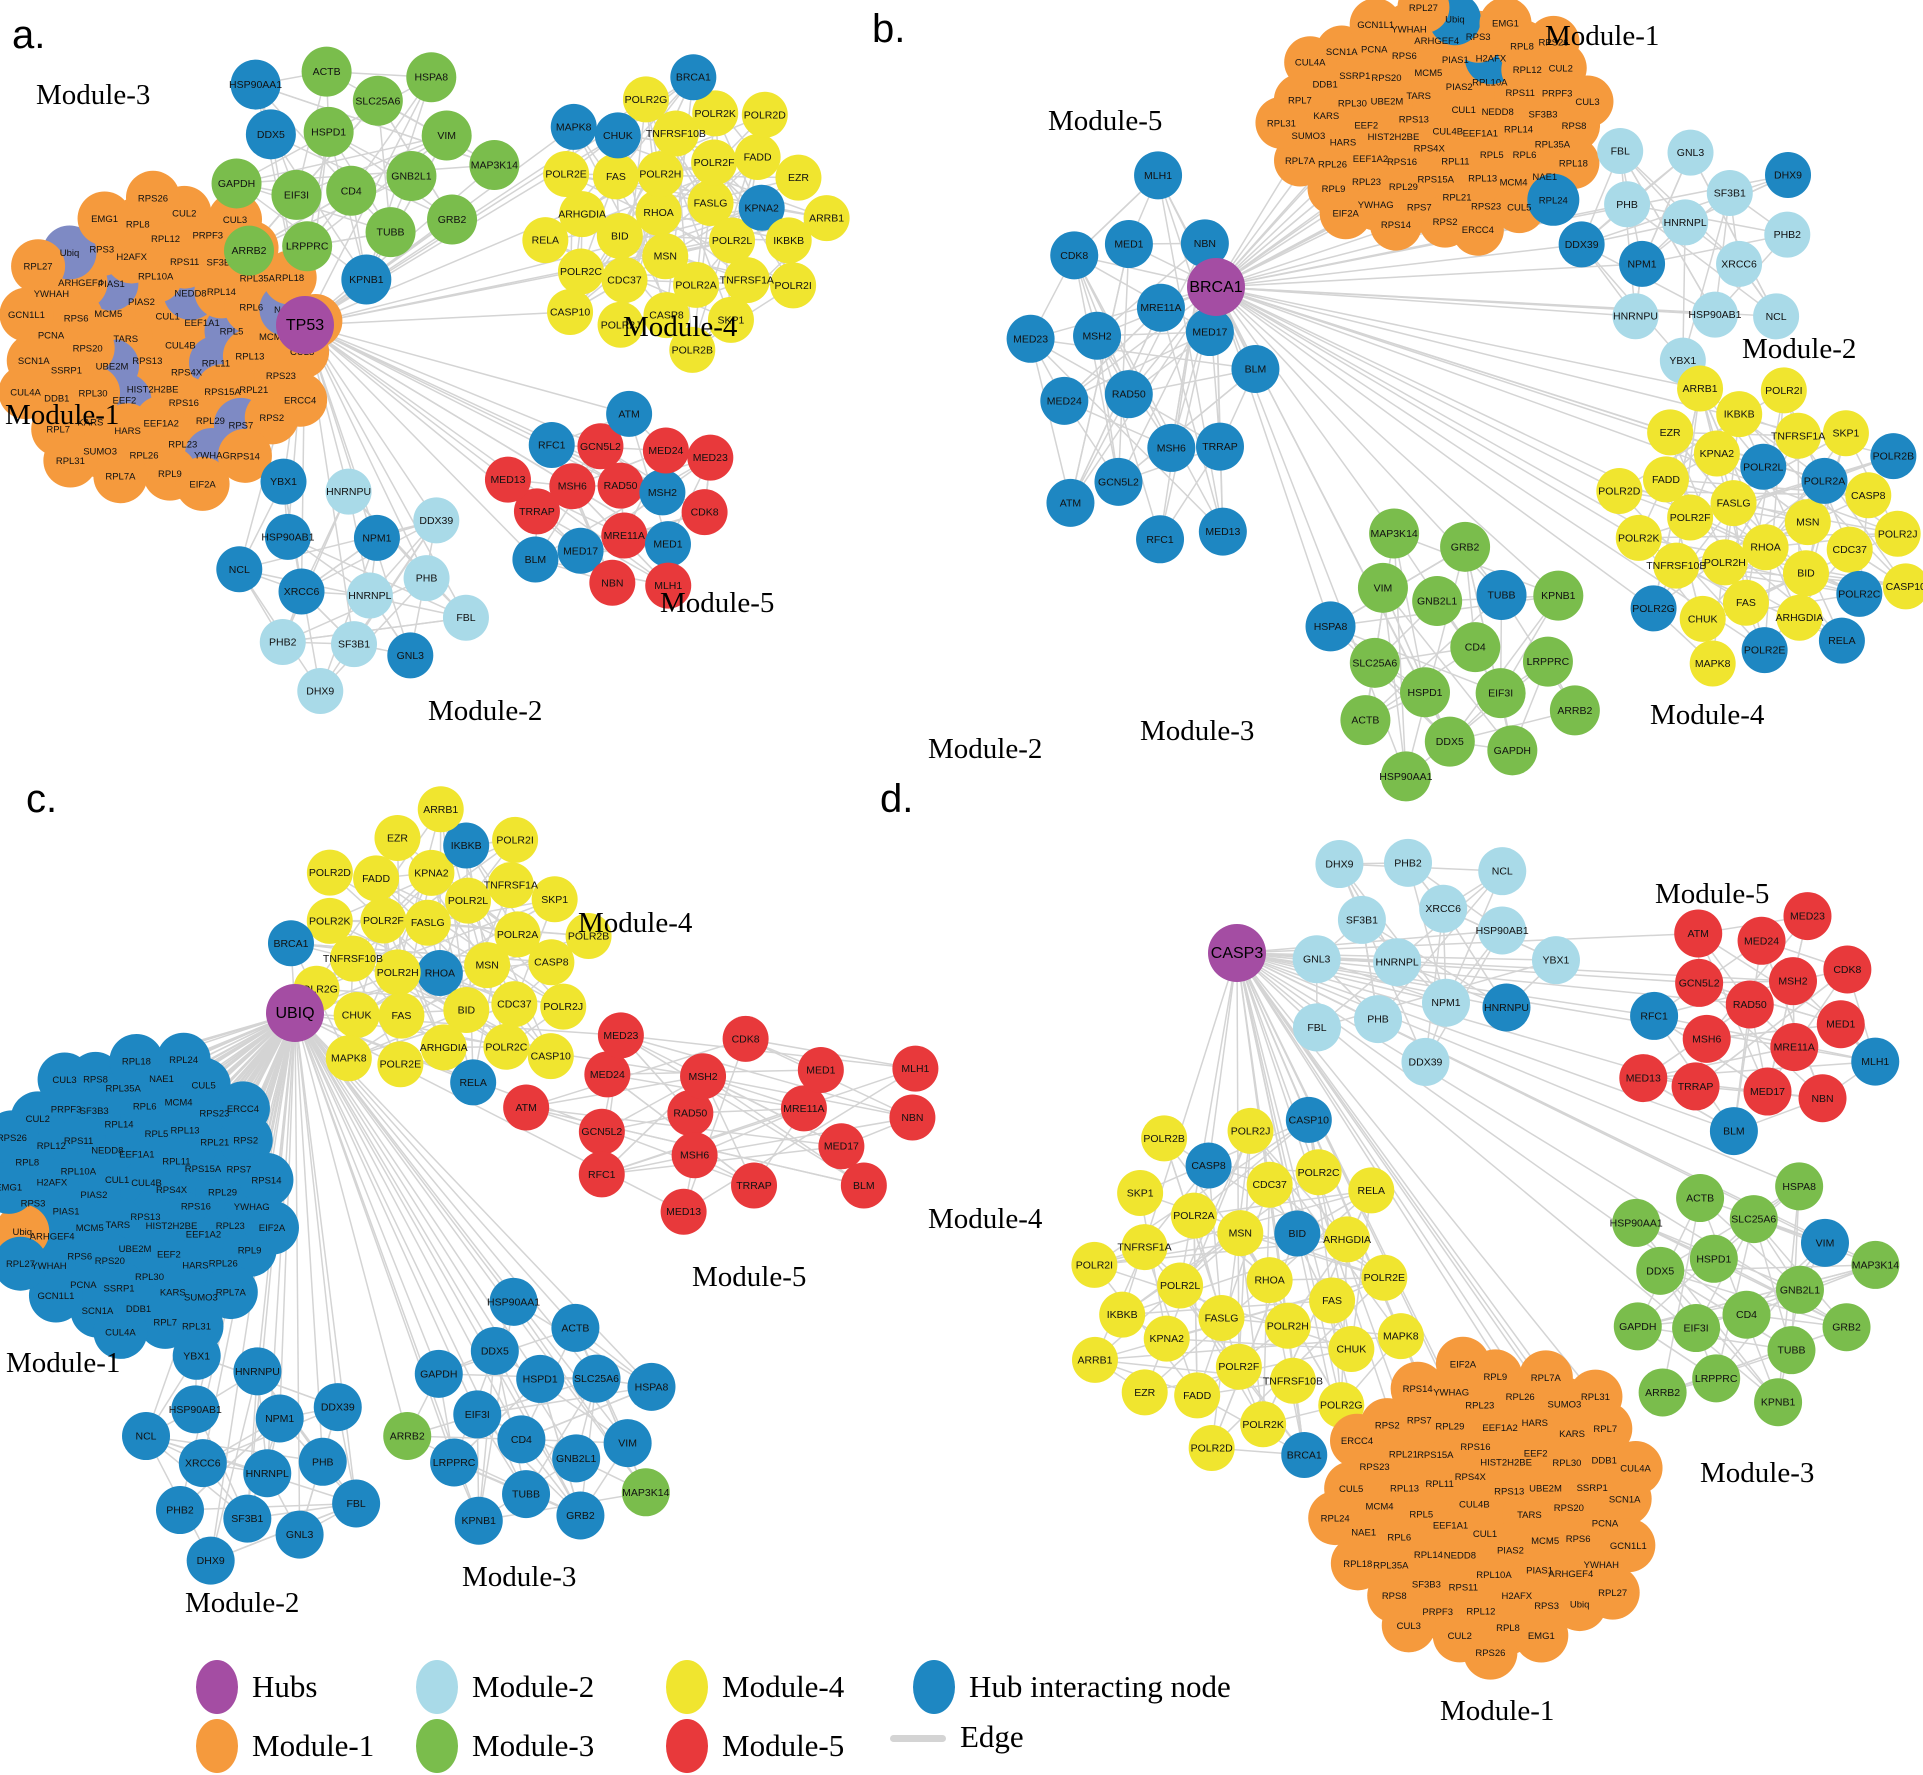 The image size is (1923, 1775). I want to click on node-RELA, so click(545, 240).